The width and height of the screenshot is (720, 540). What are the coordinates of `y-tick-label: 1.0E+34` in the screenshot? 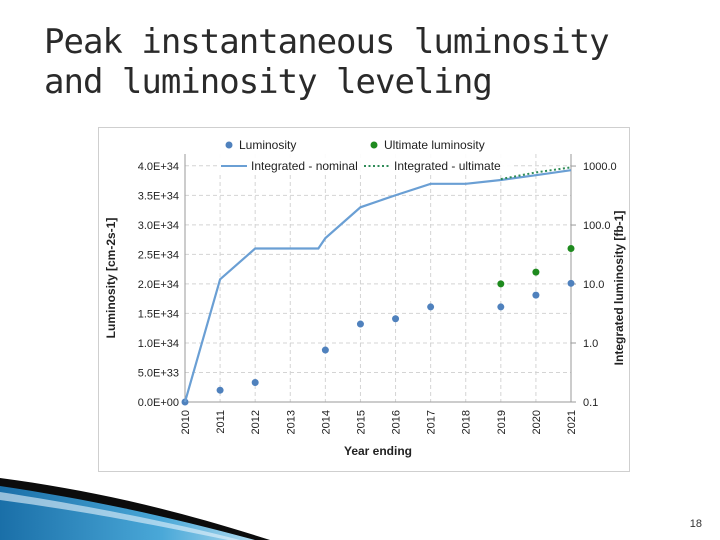 It's located at (158, 344).